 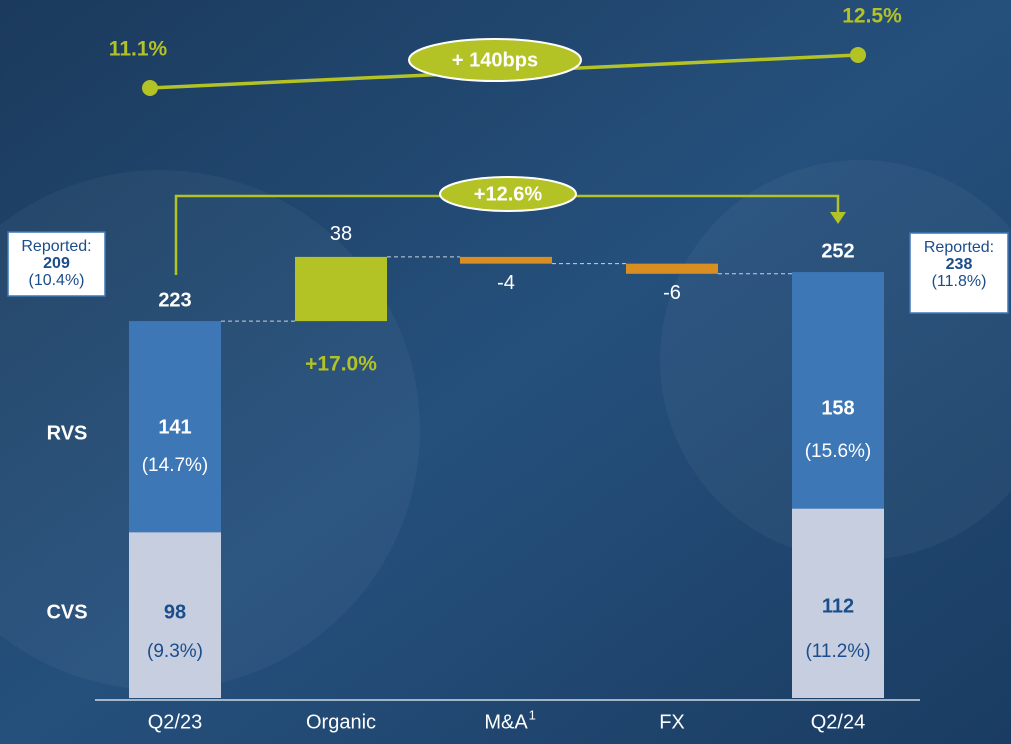 I want to click on segment-margin: (15.6%), so click(x=838, y=451).